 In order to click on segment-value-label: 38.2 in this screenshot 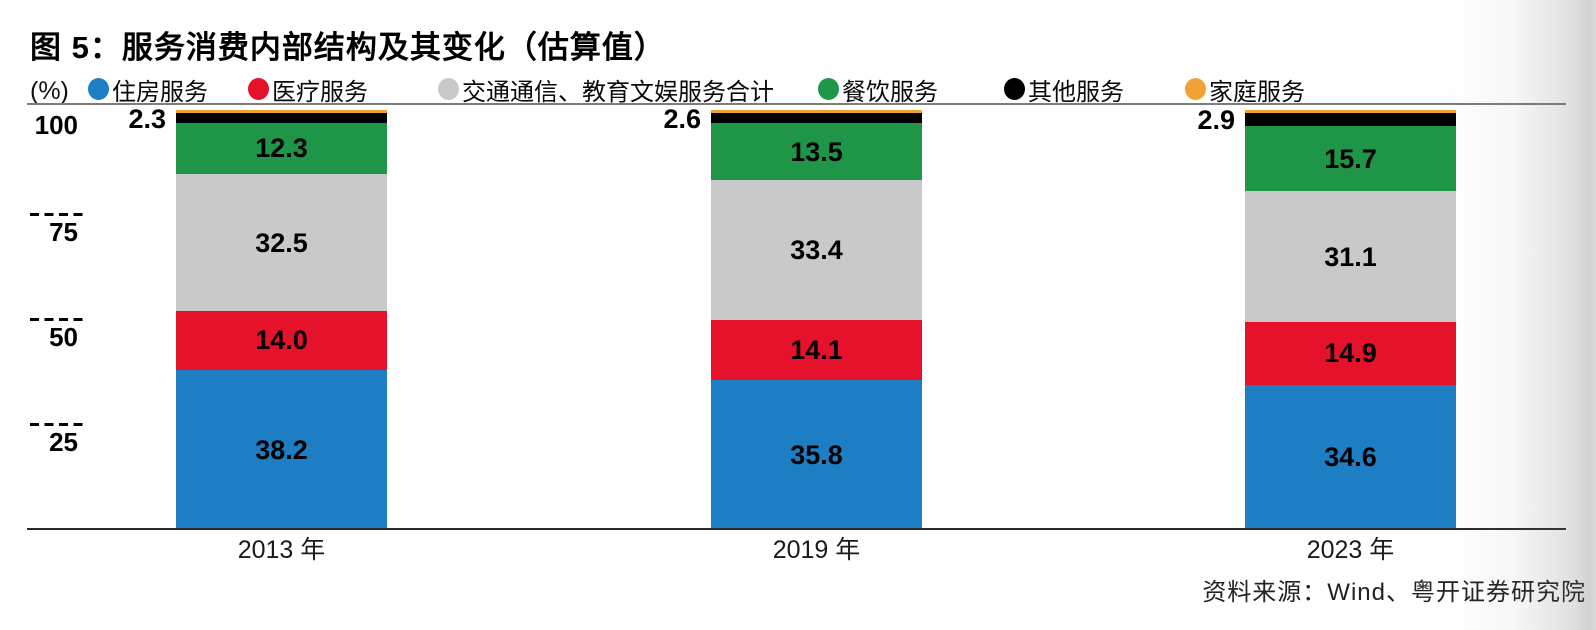, I will do `click(281, 449)`.